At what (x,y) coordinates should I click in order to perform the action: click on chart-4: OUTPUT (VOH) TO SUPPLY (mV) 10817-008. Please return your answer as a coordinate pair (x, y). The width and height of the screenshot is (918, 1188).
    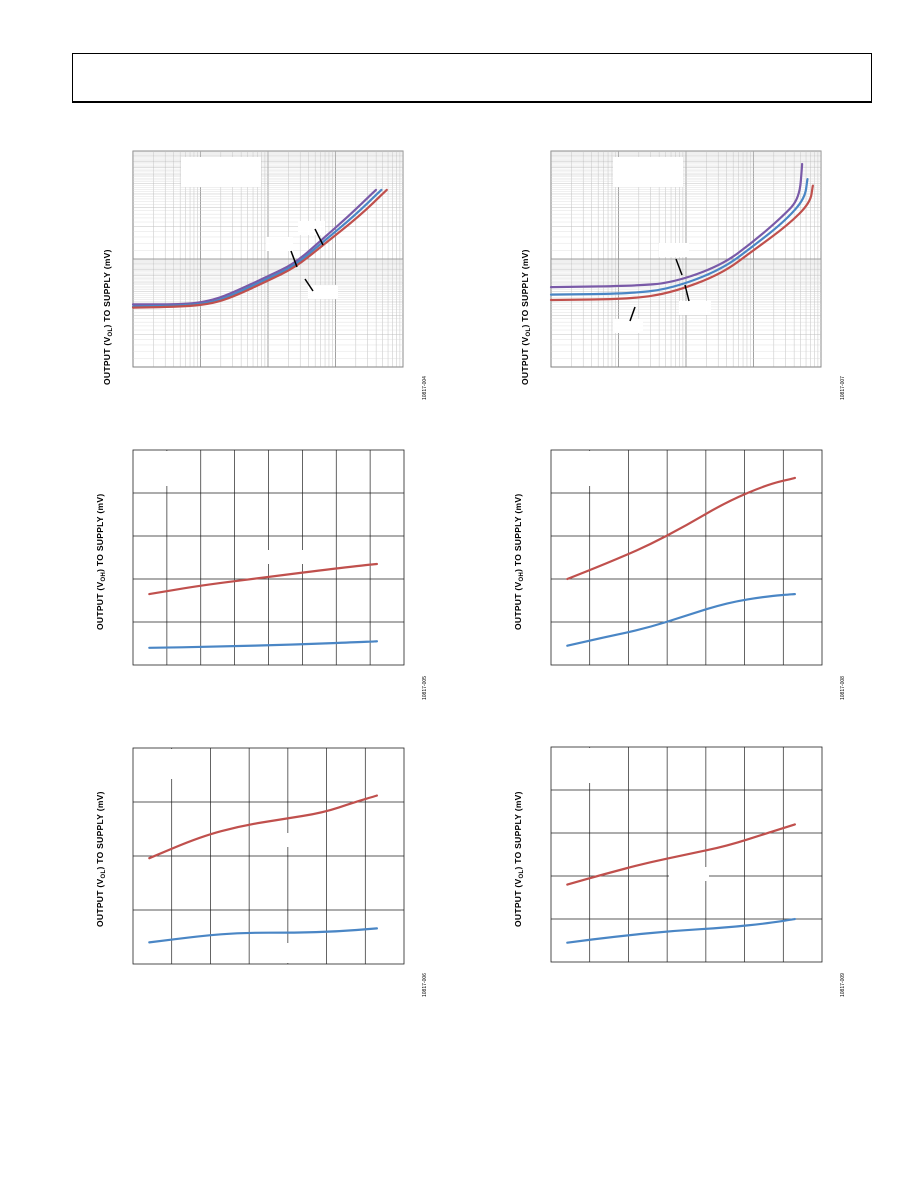
    Looking at the image, I should click on (679, 574).